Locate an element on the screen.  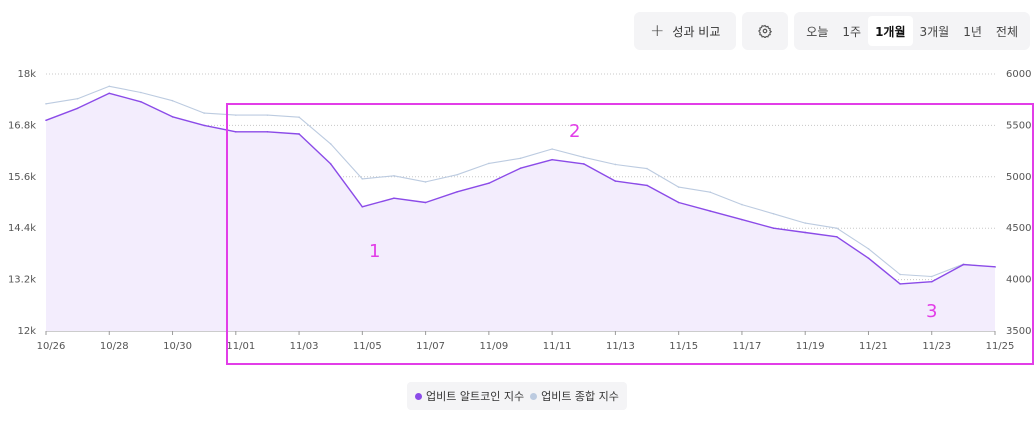
range-all: 전체 is located at coordinates (1006, 31).